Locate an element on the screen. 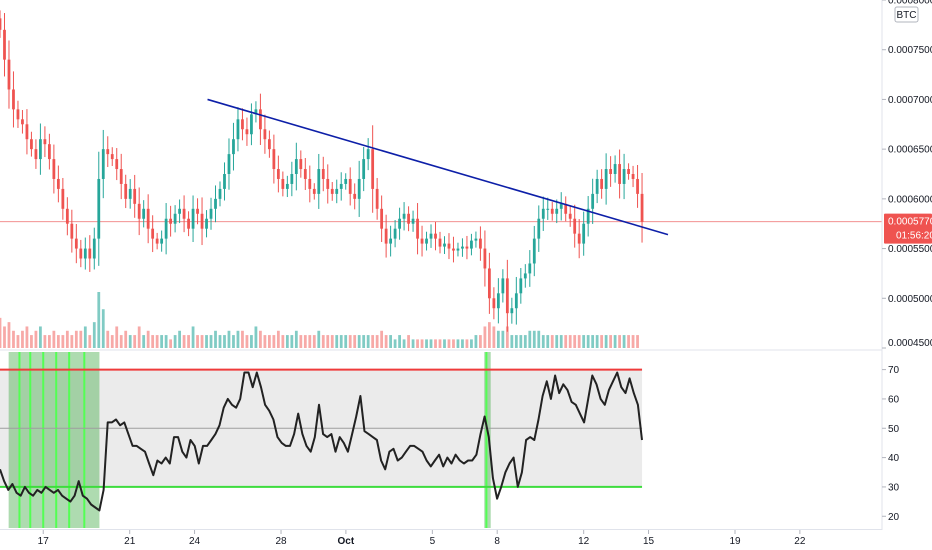 The width and height of the screenshot is (932, 550). time-tick-label: 12 is located at coordinates (584, 541).